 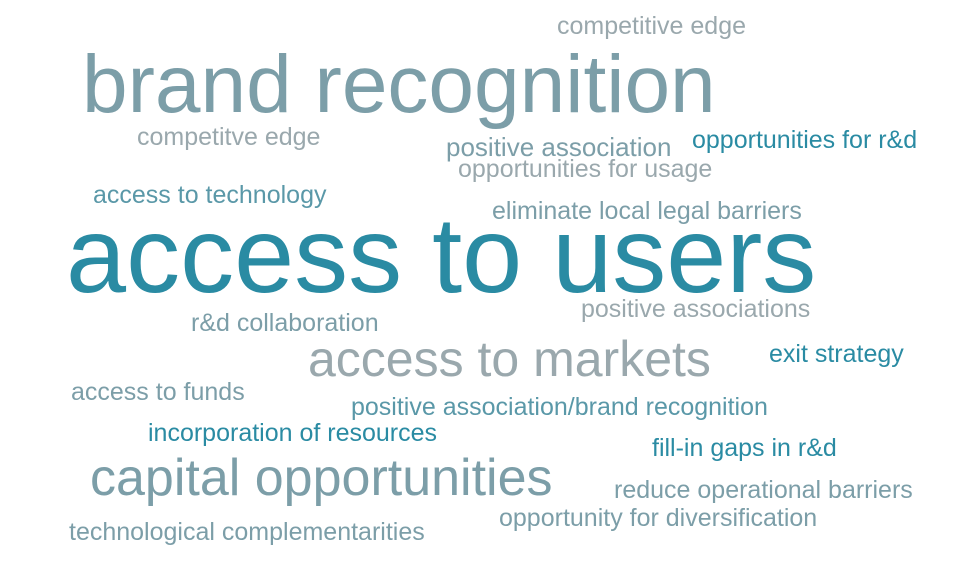 What do you see at coordinates (229, 137) in the screenshot?
I see `word-competitve-edge: competitve edge` at bounding box center [229, 137].